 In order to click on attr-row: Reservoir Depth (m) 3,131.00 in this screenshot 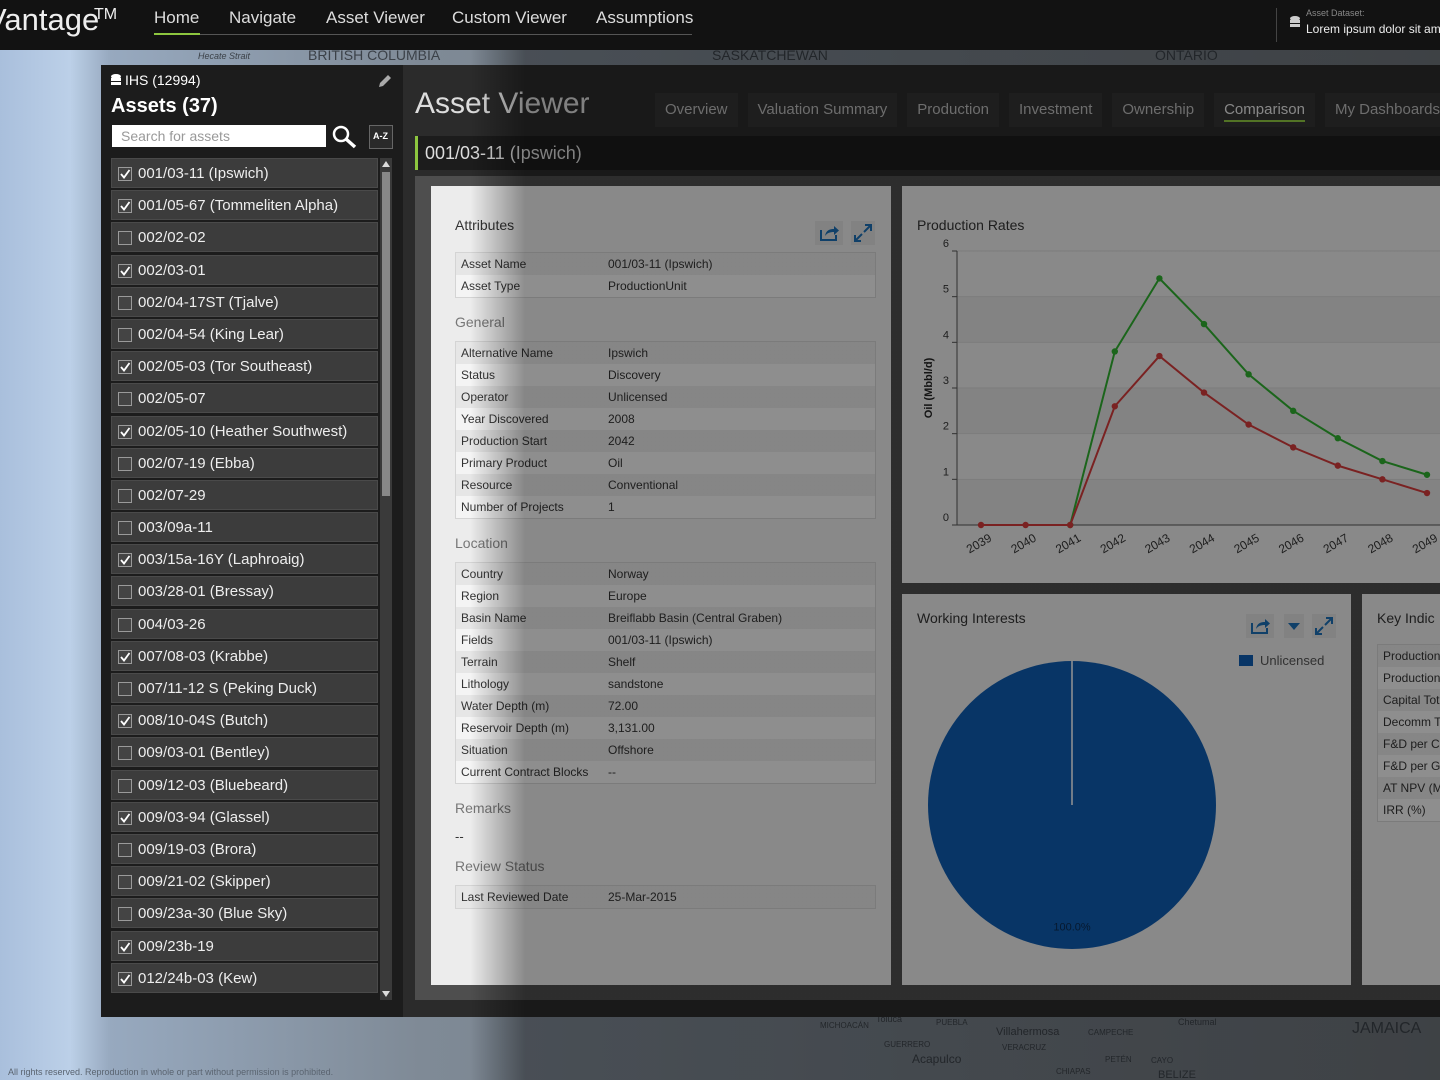, I will do `click(665, 728)`.